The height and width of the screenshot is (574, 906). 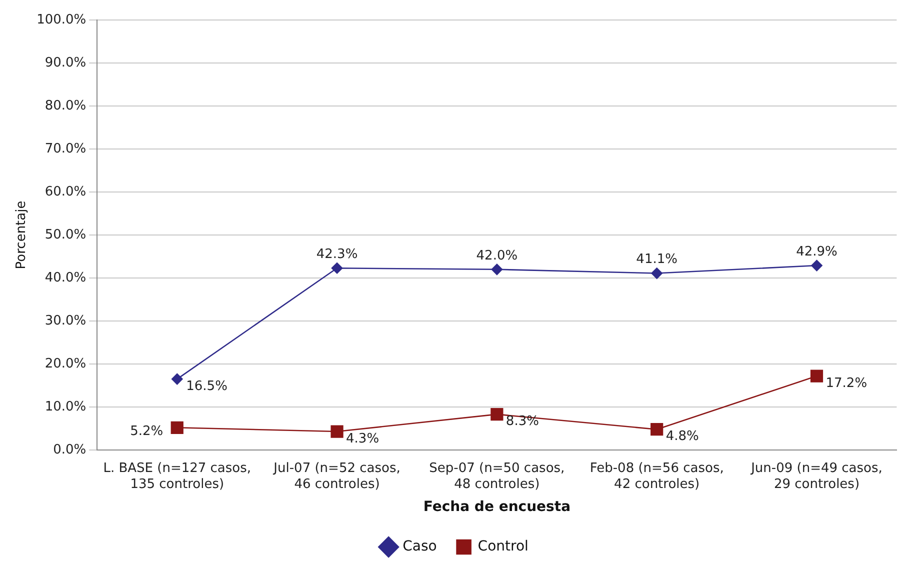 What do you see at coordinates (147, 432) in the screenshot?
I see `data-label: 5.2%` at bounding box center [147, 432].